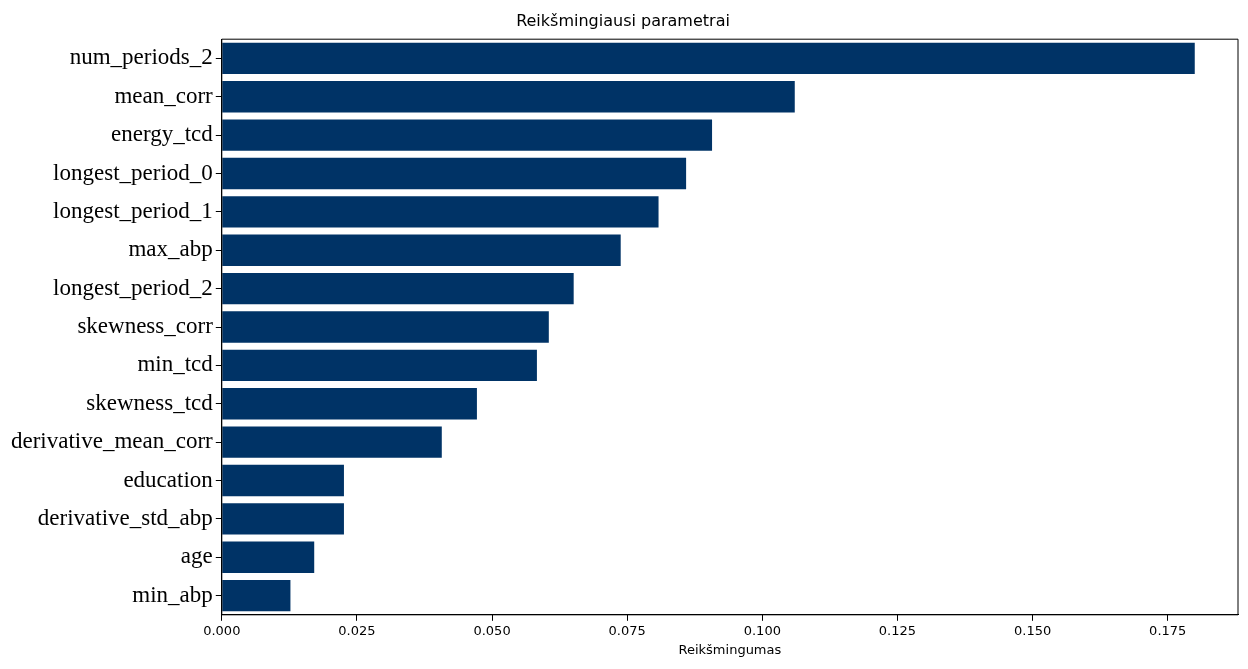 This screenshot has height=669, width=1248. I want to click on x-tick-label: 0.025, so click(357, 630).